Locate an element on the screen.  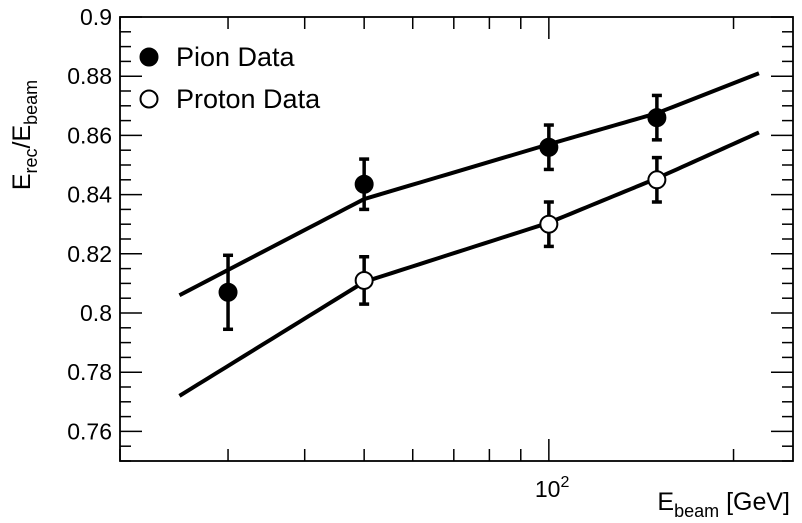
y-tick-label: 0.88 is located at coordinates (89, 76).